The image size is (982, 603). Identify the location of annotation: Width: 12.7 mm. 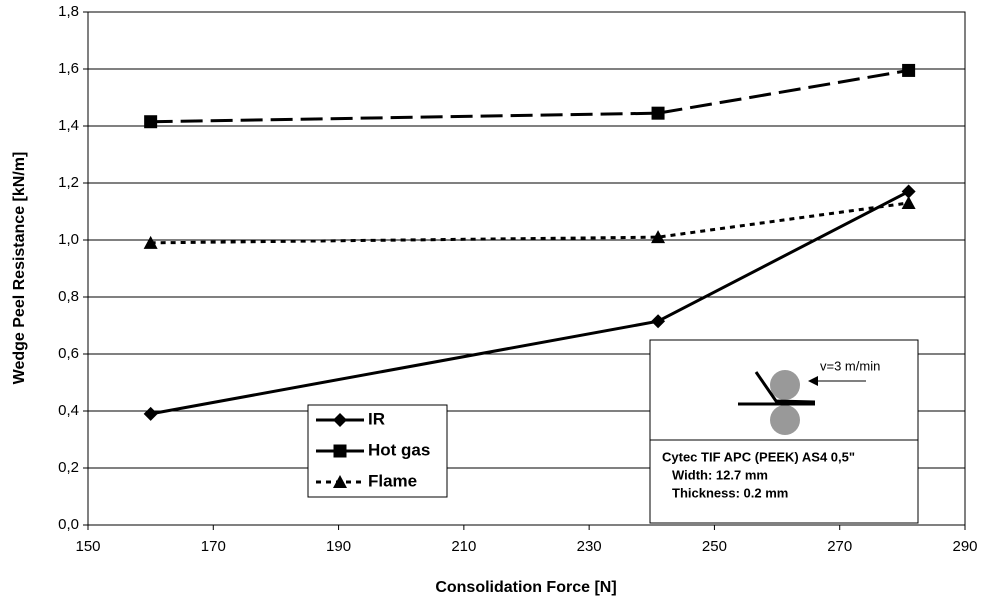
(720, 474).